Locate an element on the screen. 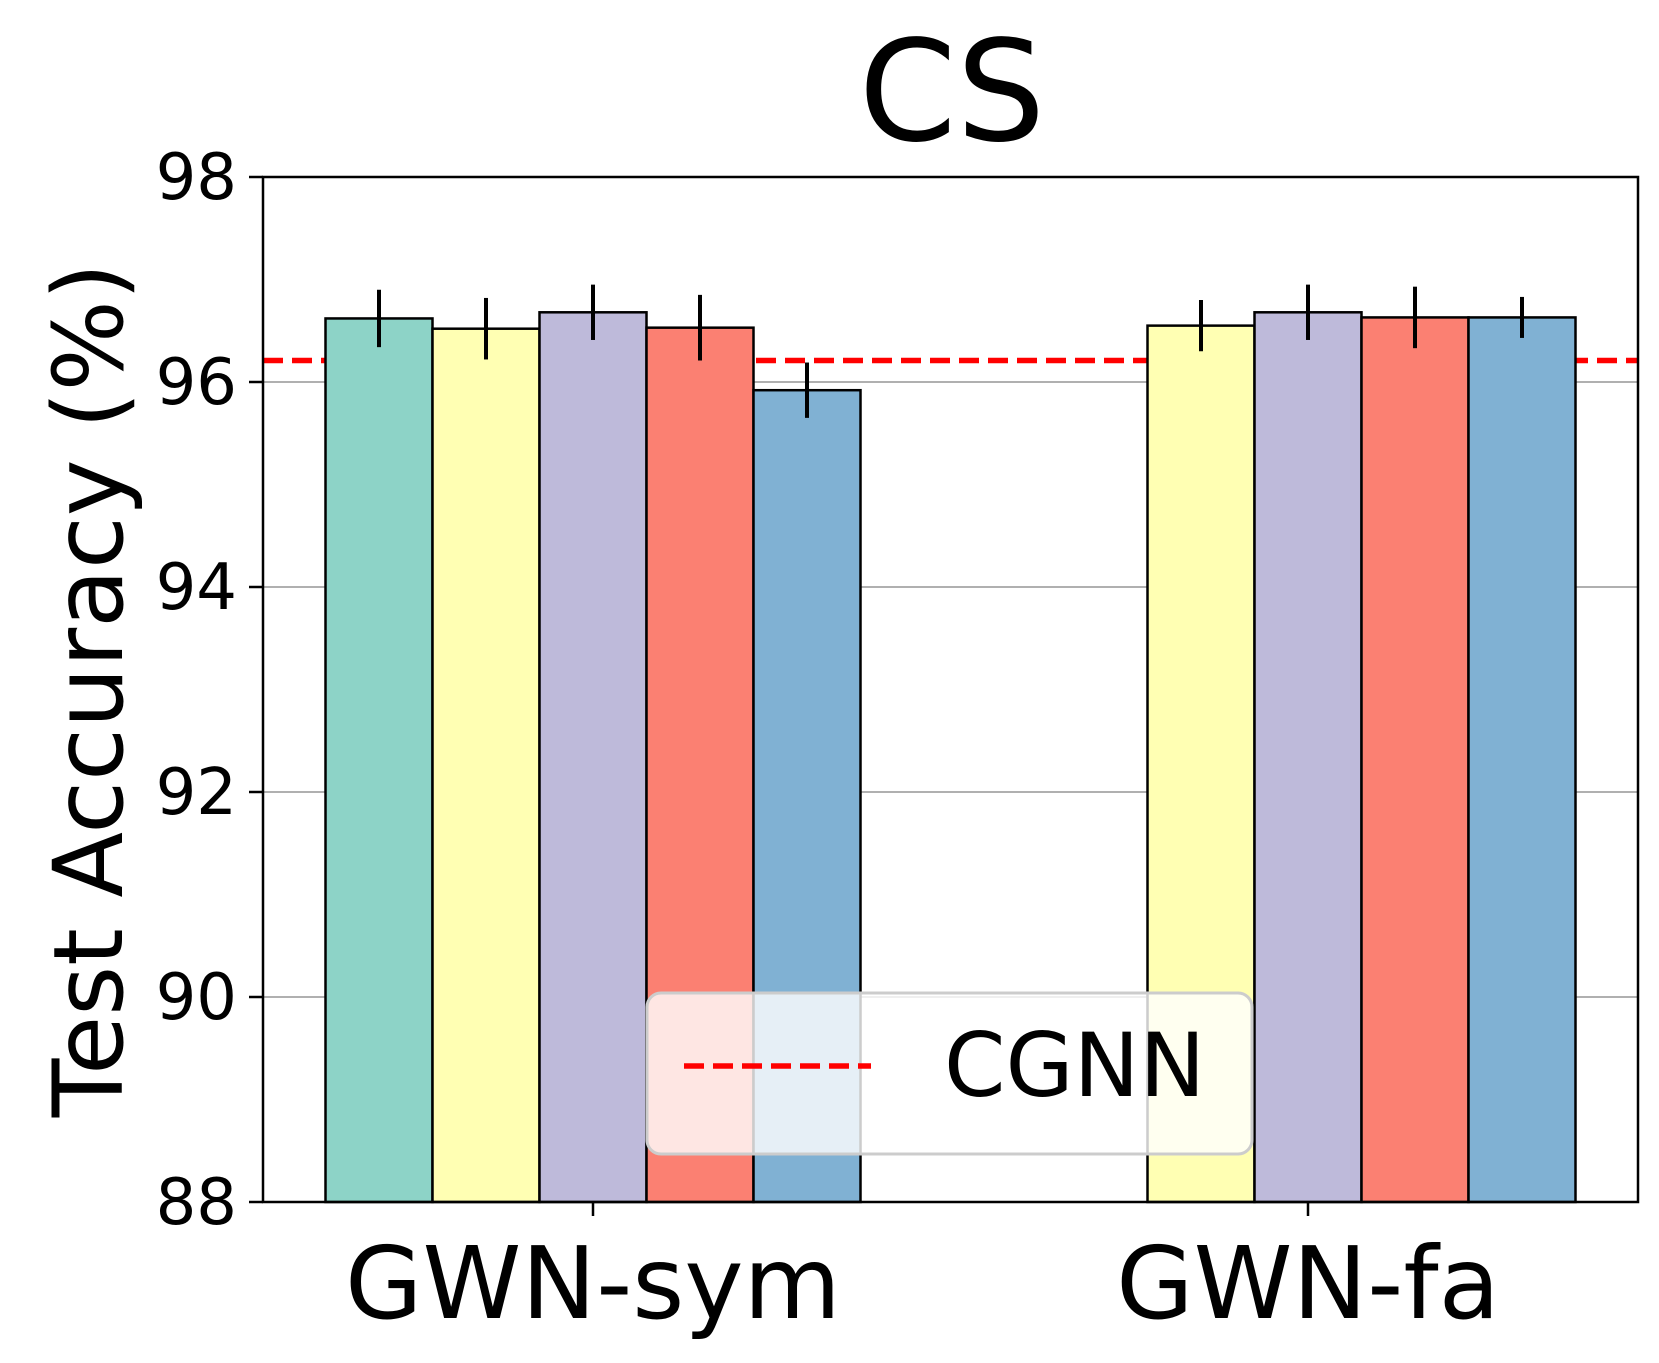  y-tick-label-98: 98 is located at coordinates (196, 178).